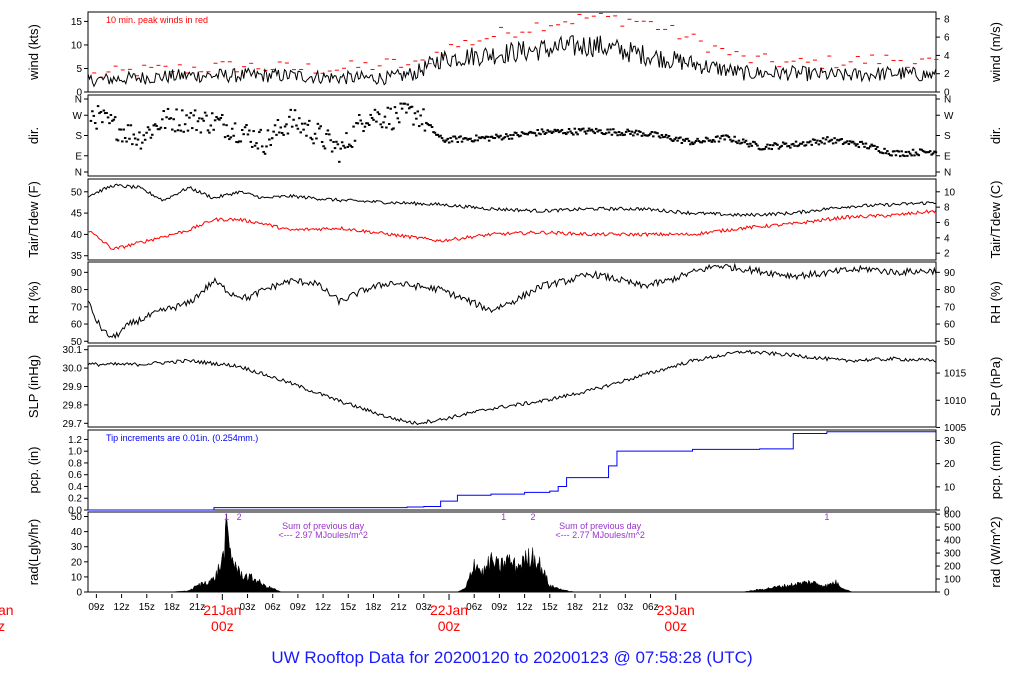  Describe the element at coordinates (79, 93) in the screenshot. I see `left-tick-label-wind: 0` at that location.